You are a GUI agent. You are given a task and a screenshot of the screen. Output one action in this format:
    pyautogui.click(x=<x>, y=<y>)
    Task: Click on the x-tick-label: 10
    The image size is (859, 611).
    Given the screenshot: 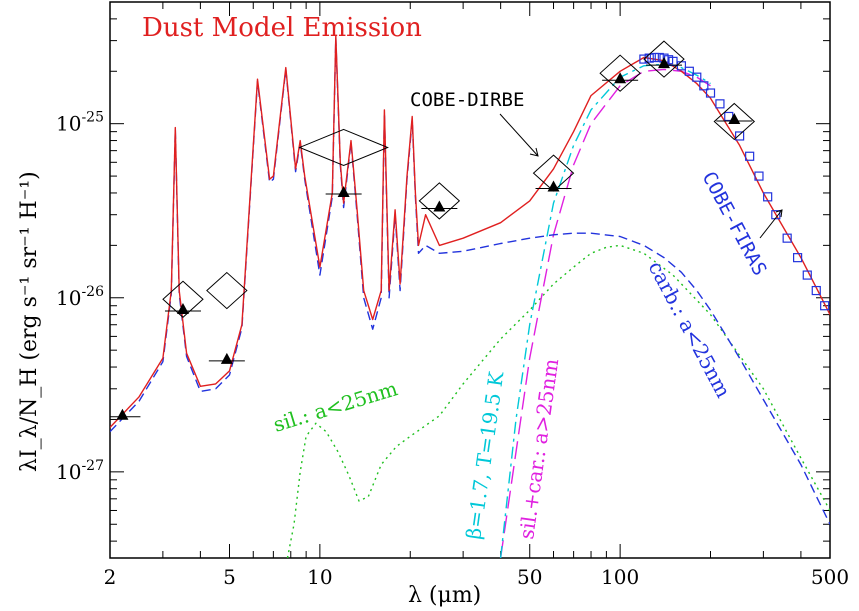 What is the action you would take?
    pyautogui.click(x=319, y=577)
    